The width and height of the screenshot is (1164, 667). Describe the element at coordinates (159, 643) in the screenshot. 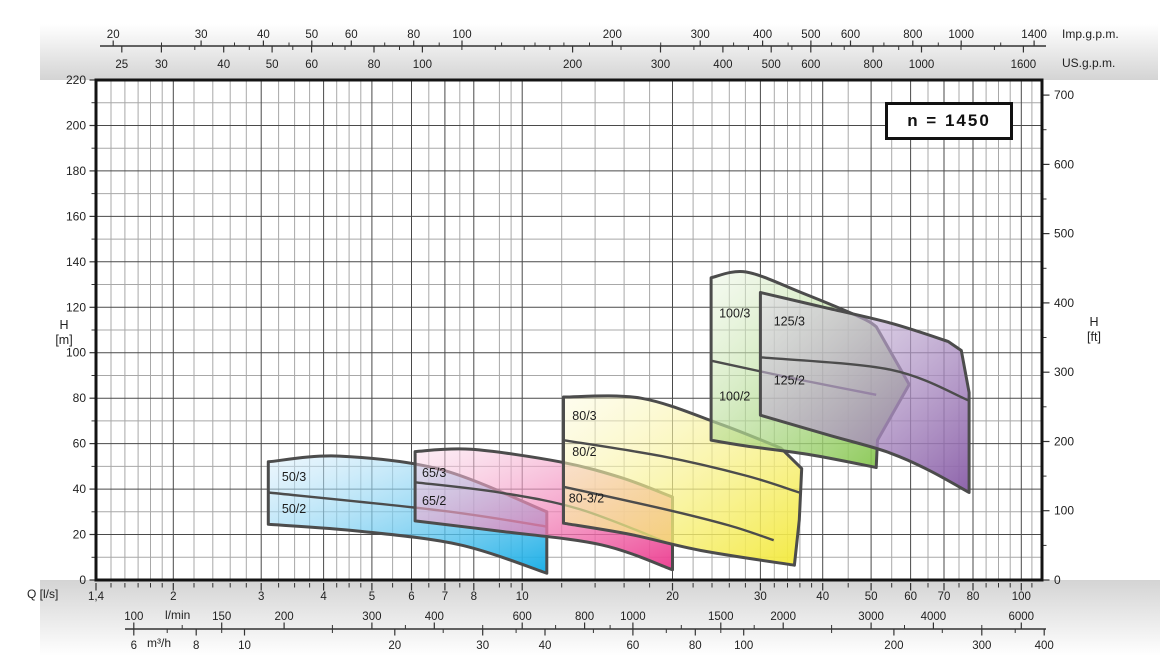

I see `flow-m3h-axis-unit: m³/h` at that location.